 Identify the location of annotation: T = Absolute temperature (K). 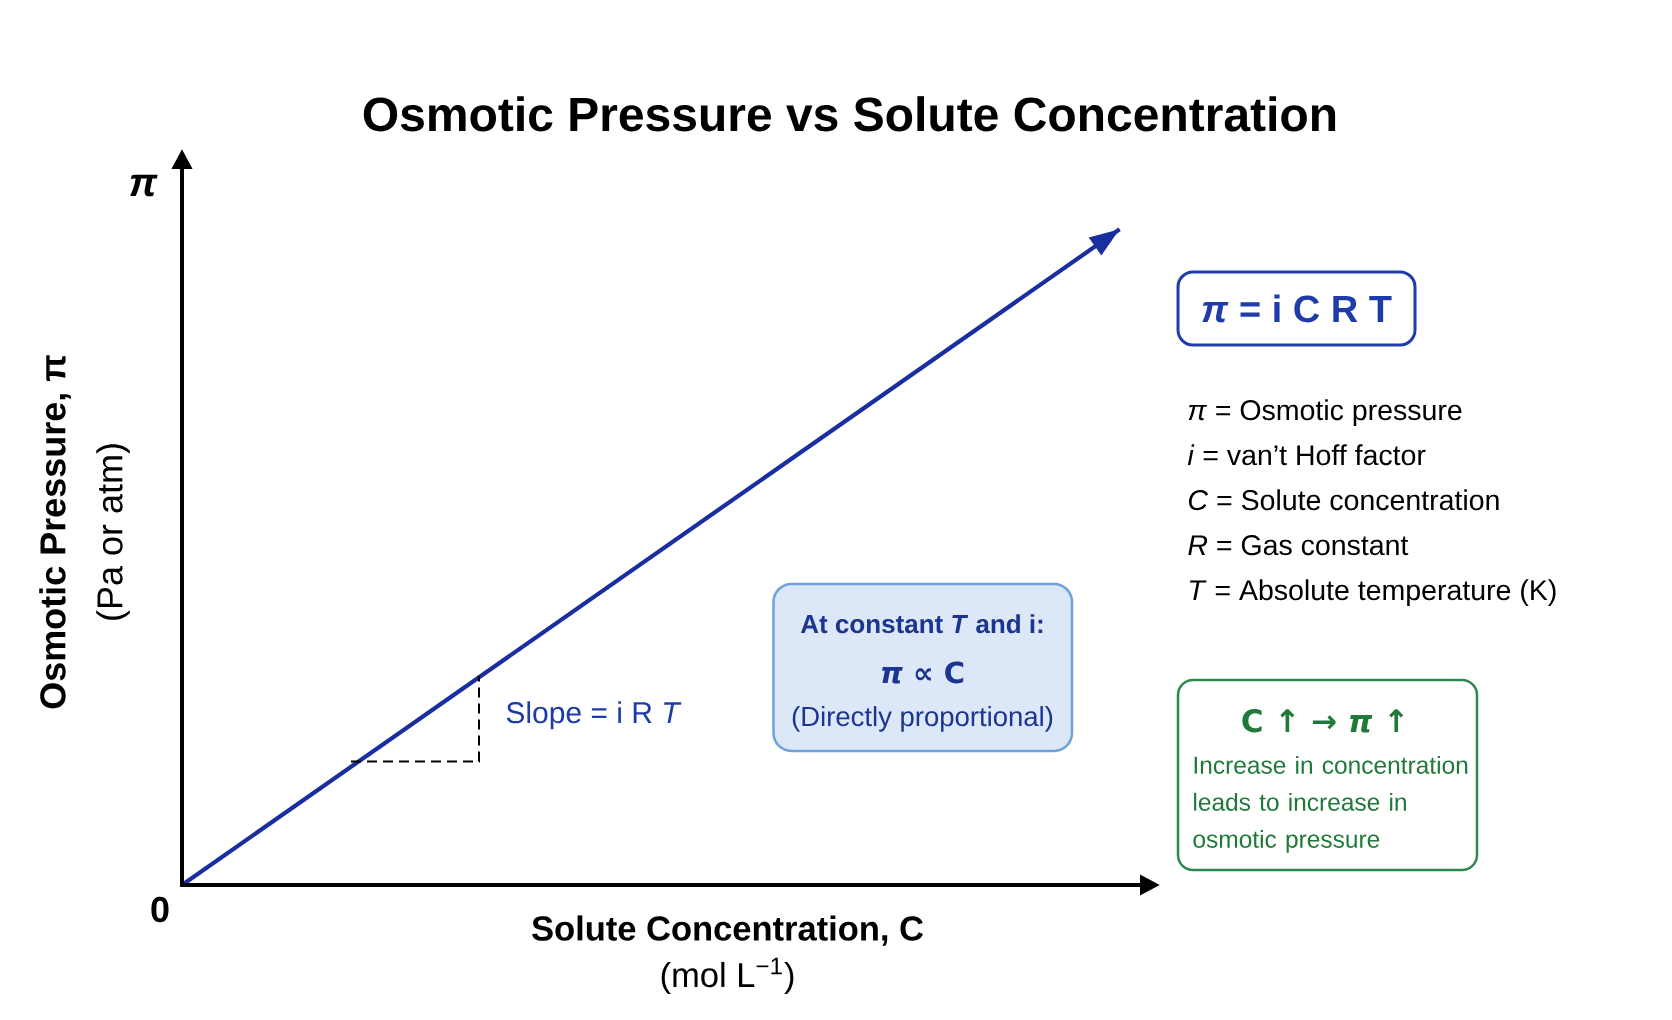
(1372, 592).